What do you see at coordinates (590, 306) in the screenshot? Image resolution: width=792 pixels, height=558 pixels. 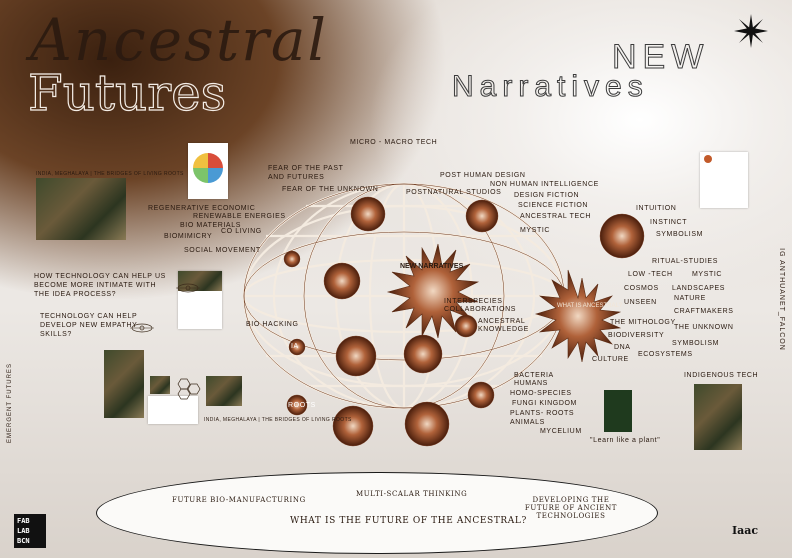 I see `what-is-ancestral-label: What is Ancestral?` at bounding box center [590, 306].